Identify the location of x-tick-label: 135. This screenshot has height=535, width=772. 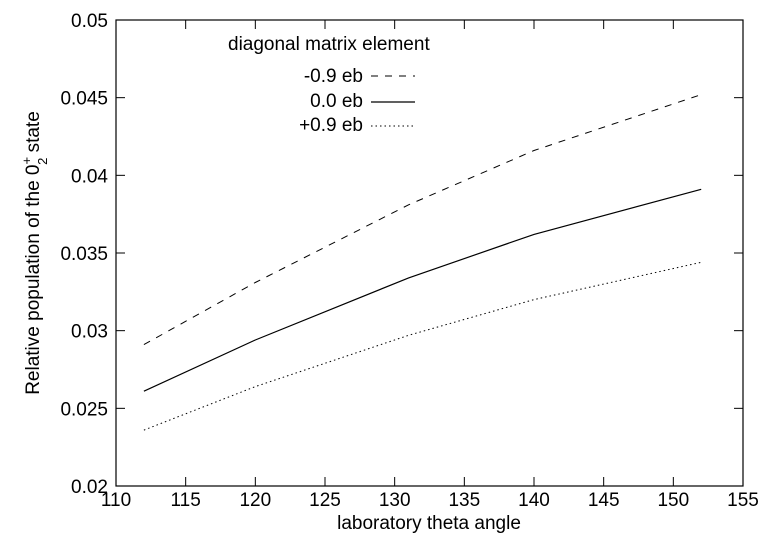
(464, 500).